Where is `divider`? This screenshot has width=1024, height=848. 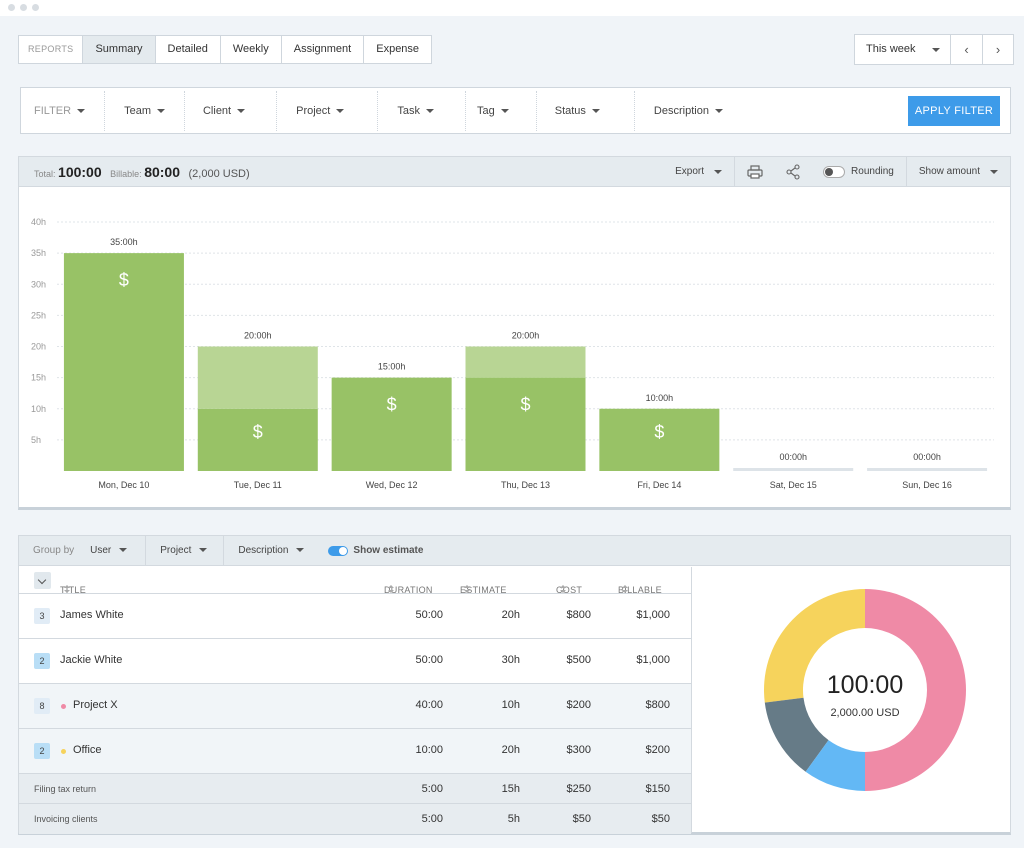 divider is located at coordinates (224, 550).